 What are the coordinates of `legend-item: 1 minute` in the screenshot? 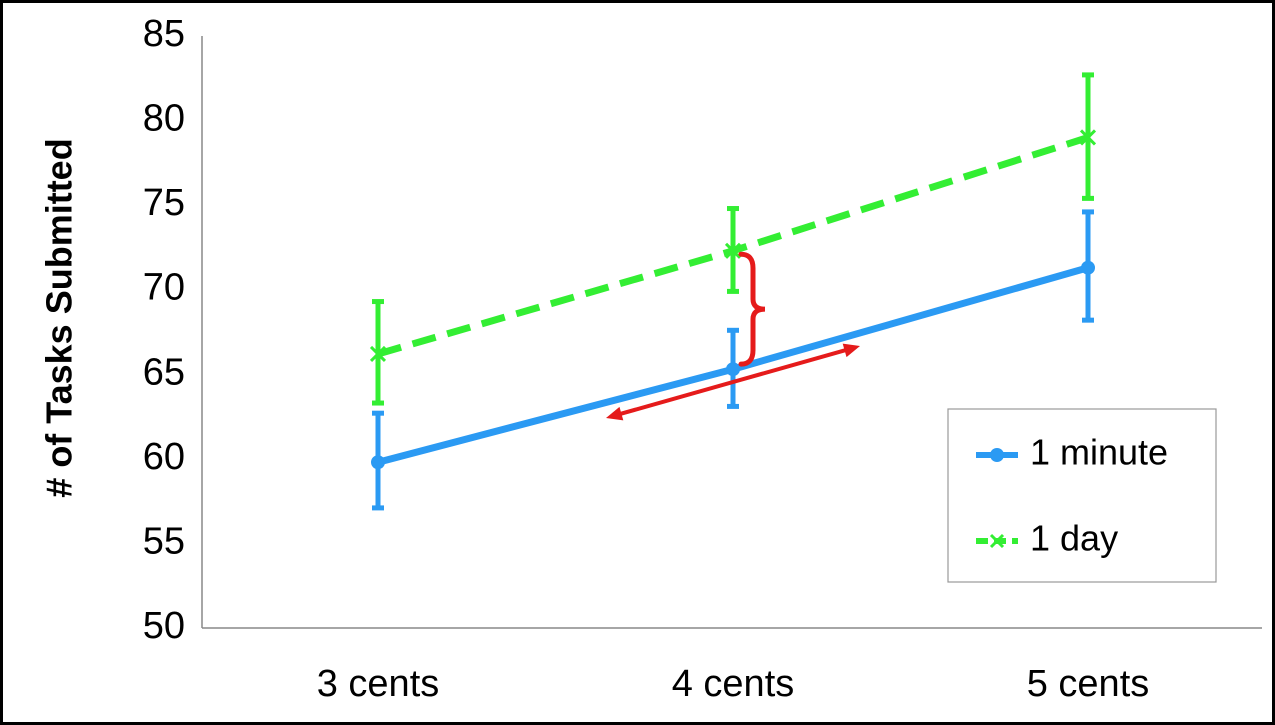 It's located at (1072, 452).